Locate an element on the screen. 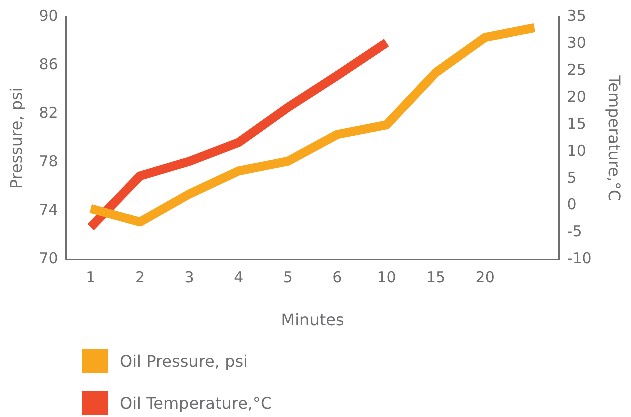 The image size is (631, 417). y-tick-label: 74 is located at coordinates (48, 210).